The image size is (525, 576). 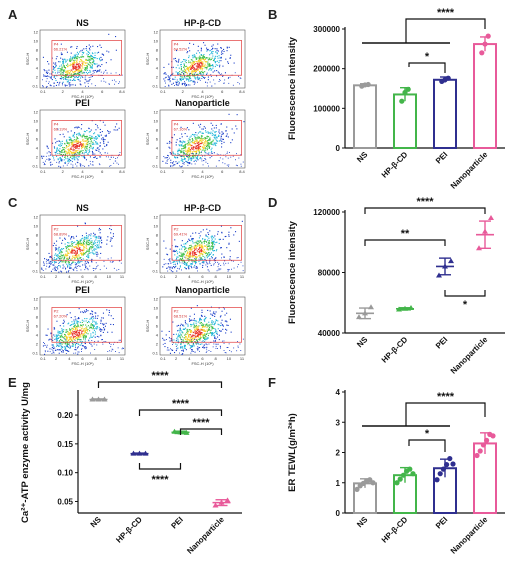 I want to click on y-tick-label: 0.15, so click(x=65, y=444).